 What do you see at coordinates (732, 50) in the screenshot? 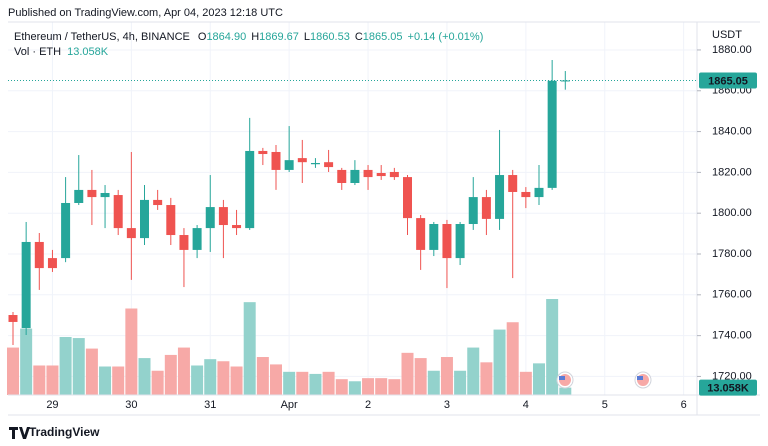
I see `y-tick-label: 1880.00` at bounding box center [732, 50].